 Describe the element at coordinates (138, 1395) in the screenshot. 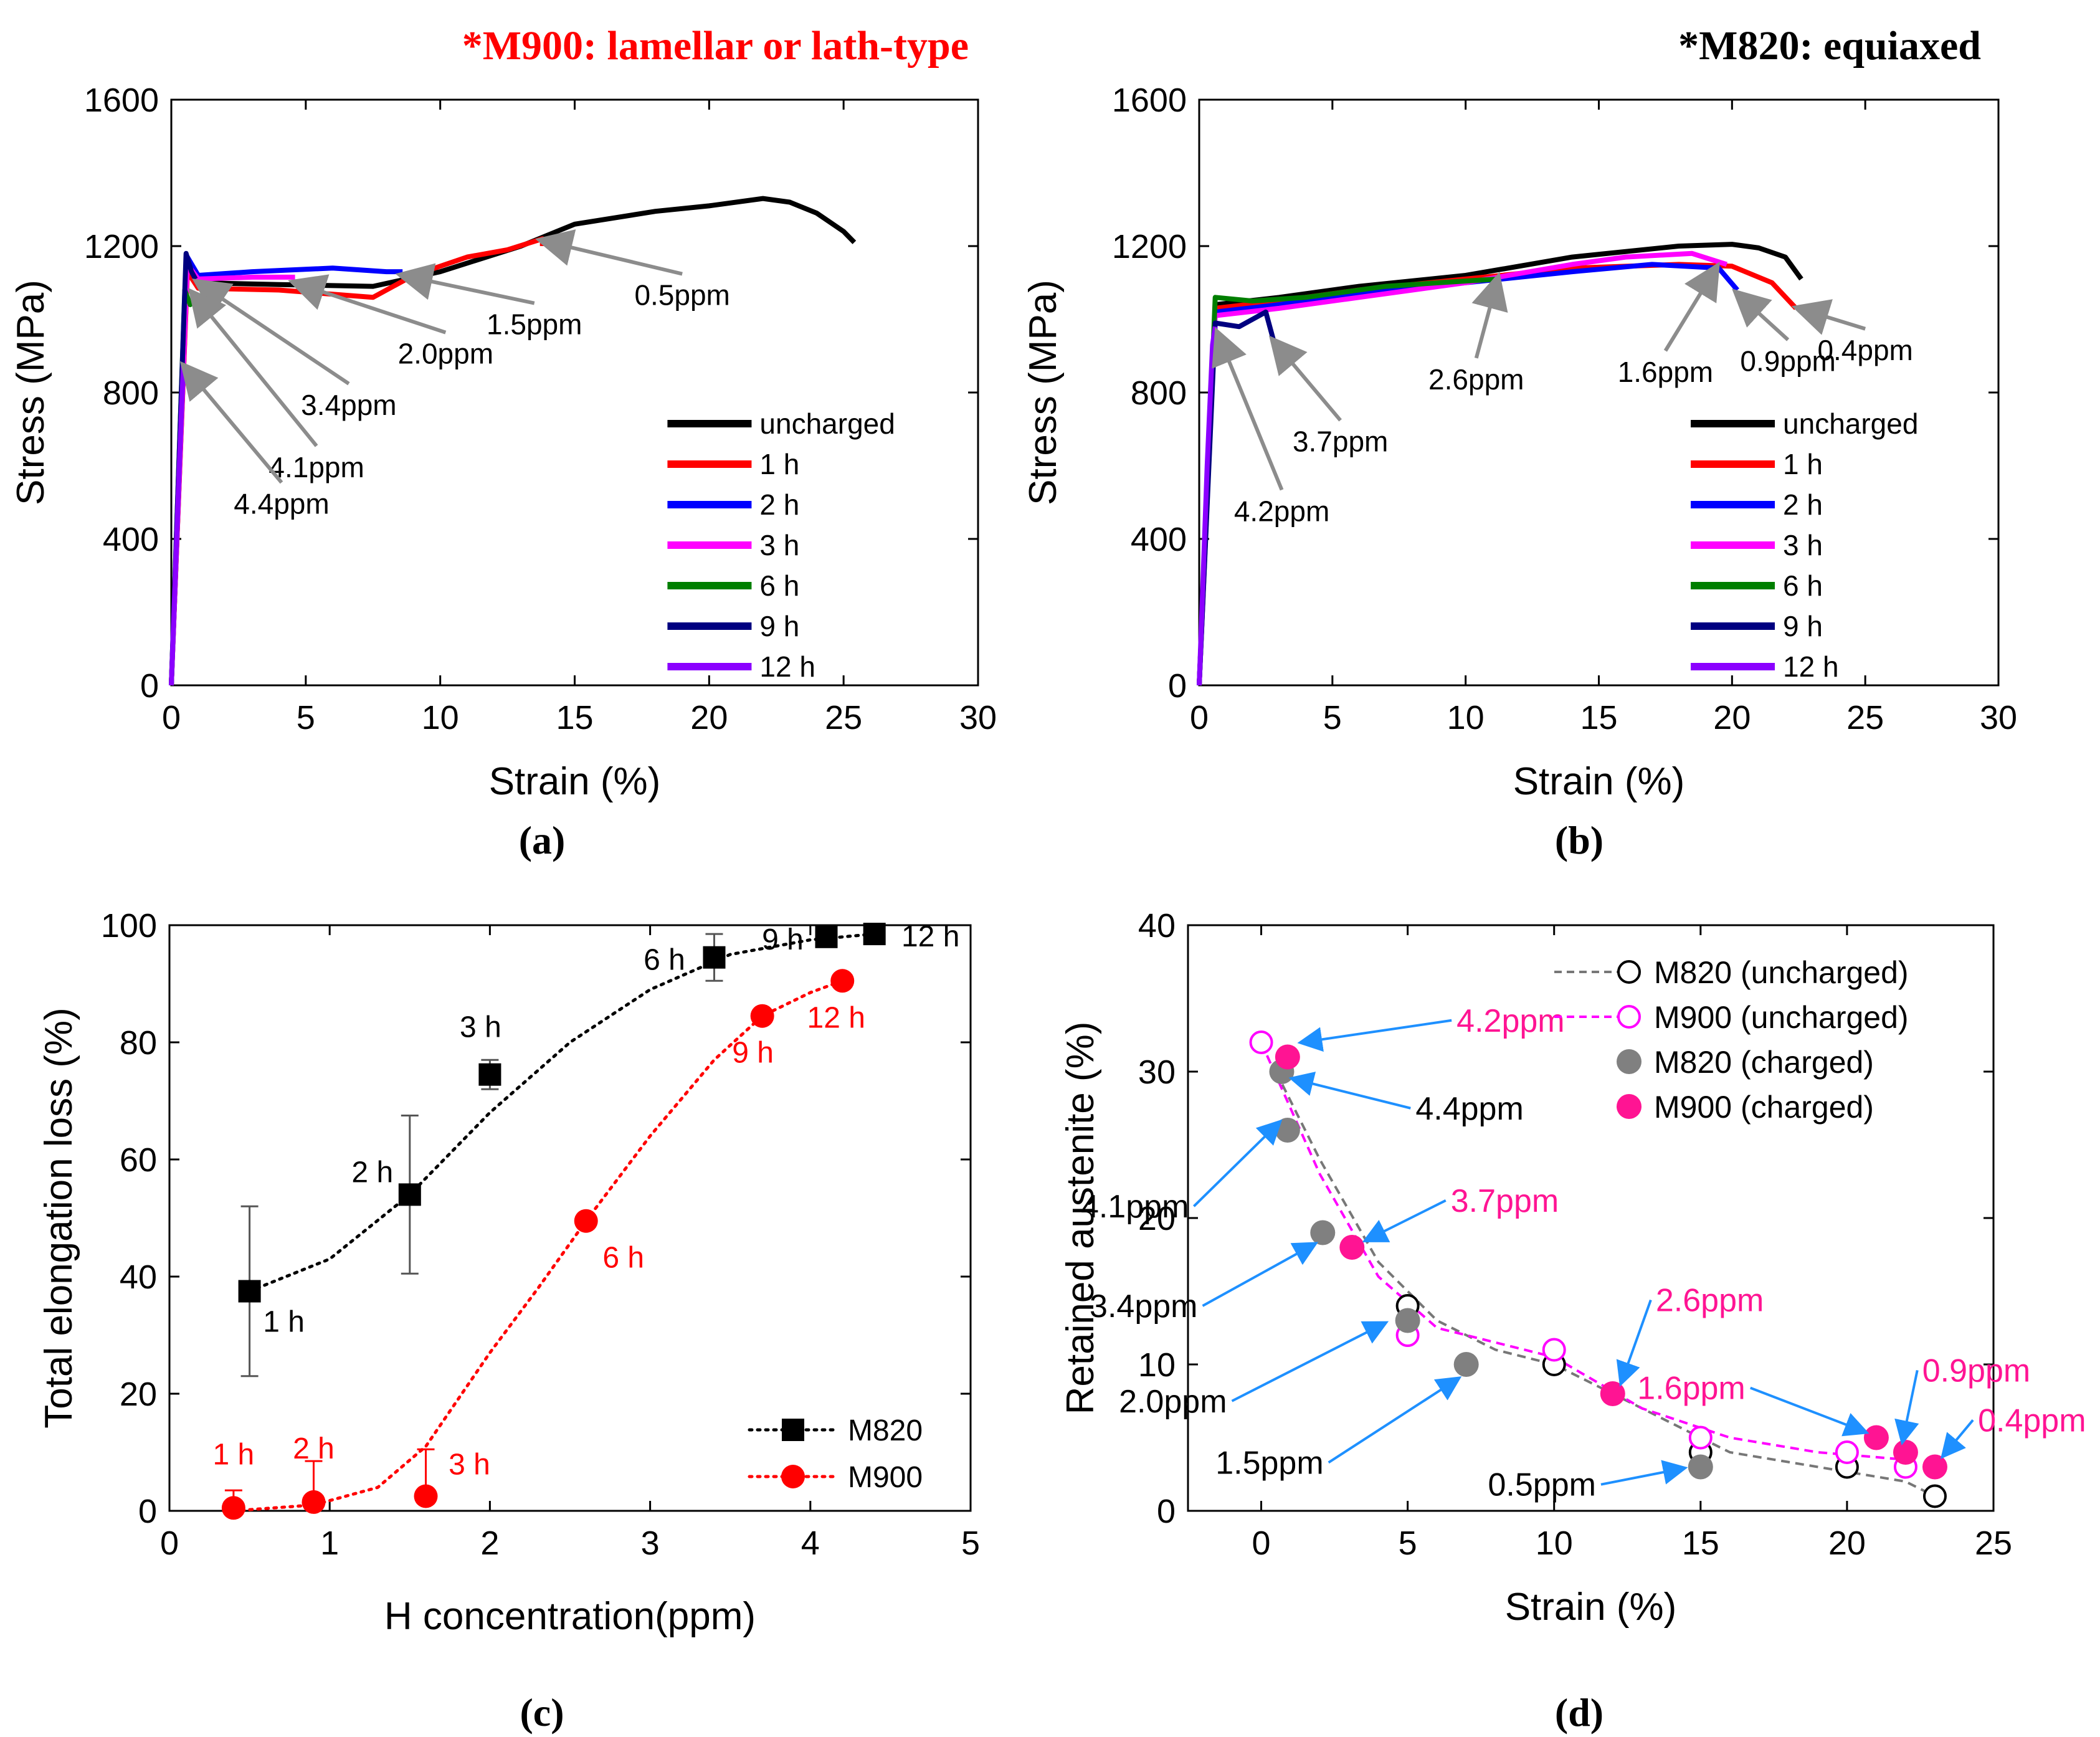

I see `y-tick-label: 20` at that location.